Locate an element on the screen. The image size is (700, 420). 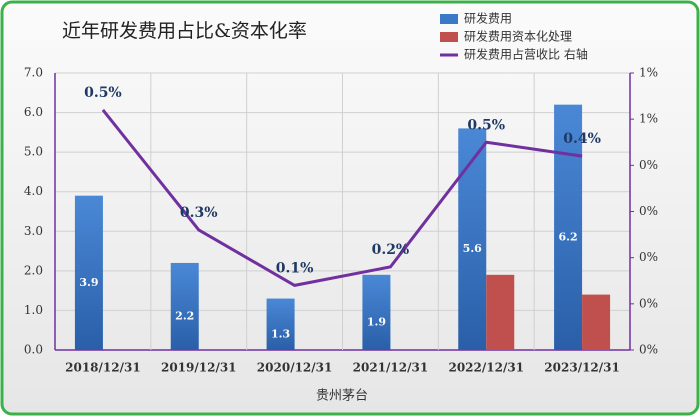
y-tick-label: 0.0 is located at coordinates (33, 350).